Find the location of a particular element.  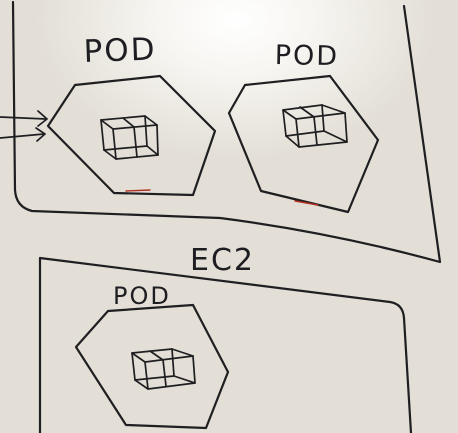

pod-3-label: POD is located at coordinates (142, 296).